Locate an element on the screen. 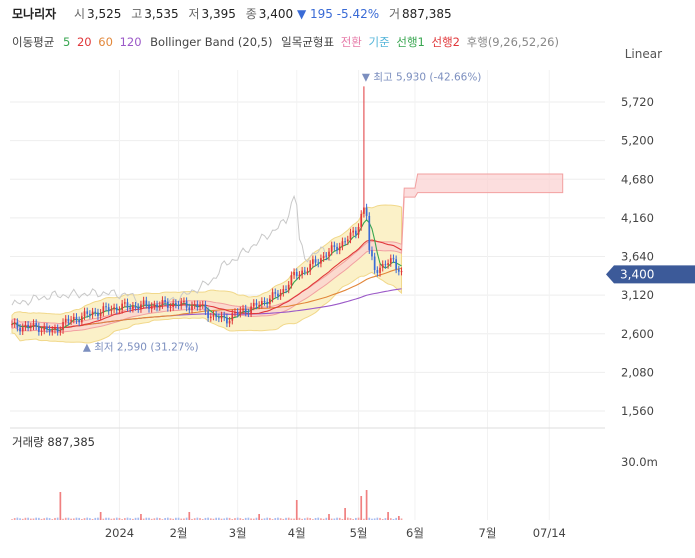 The width and height of the screenshot is (695, 558). current-price-tag is located at coordinates (650, 274).